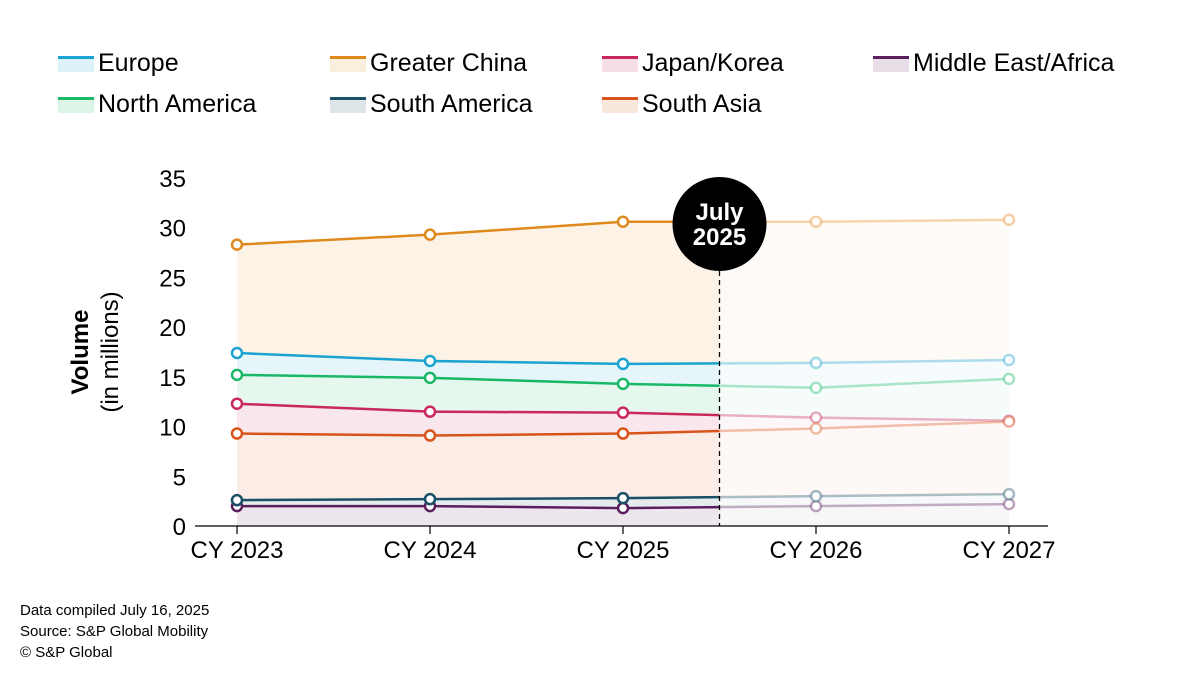 The height and width of the screenshot is (676, 1200). I want to click on y-tick-label: 15, so click(172, 378).